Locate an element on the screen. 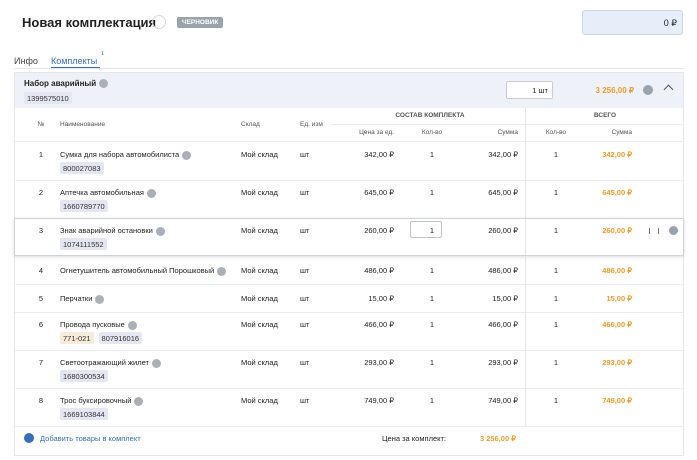 The width and height of the screenshot is (697, 460). tab: Инфо is located at coordinates (26, 61).